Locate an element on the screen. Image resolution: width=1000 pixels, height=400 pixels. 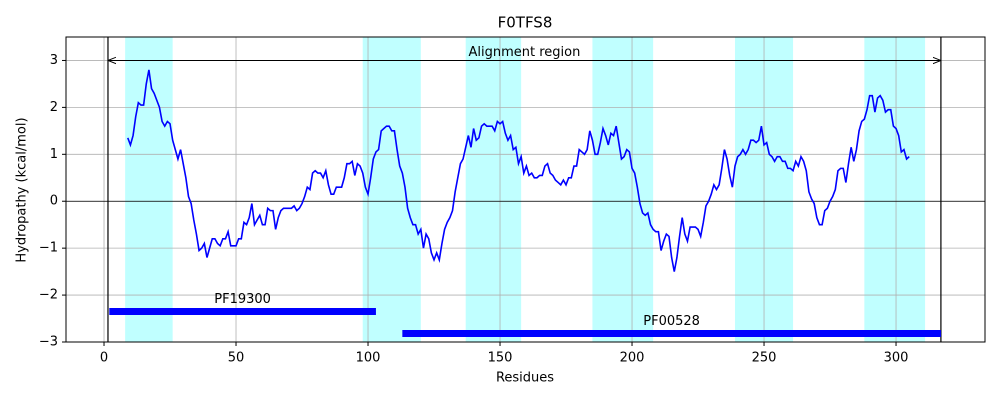
domain-label: PF19300 is located at coordinates (242, 299).